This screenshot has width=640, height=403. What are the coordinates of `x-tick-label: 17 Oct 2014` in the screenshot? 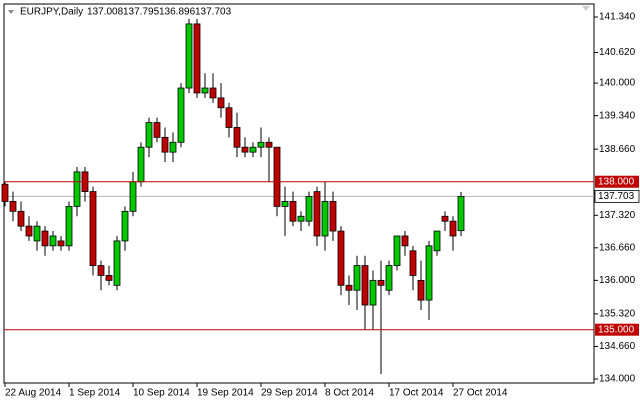 It's located at (416, 393).